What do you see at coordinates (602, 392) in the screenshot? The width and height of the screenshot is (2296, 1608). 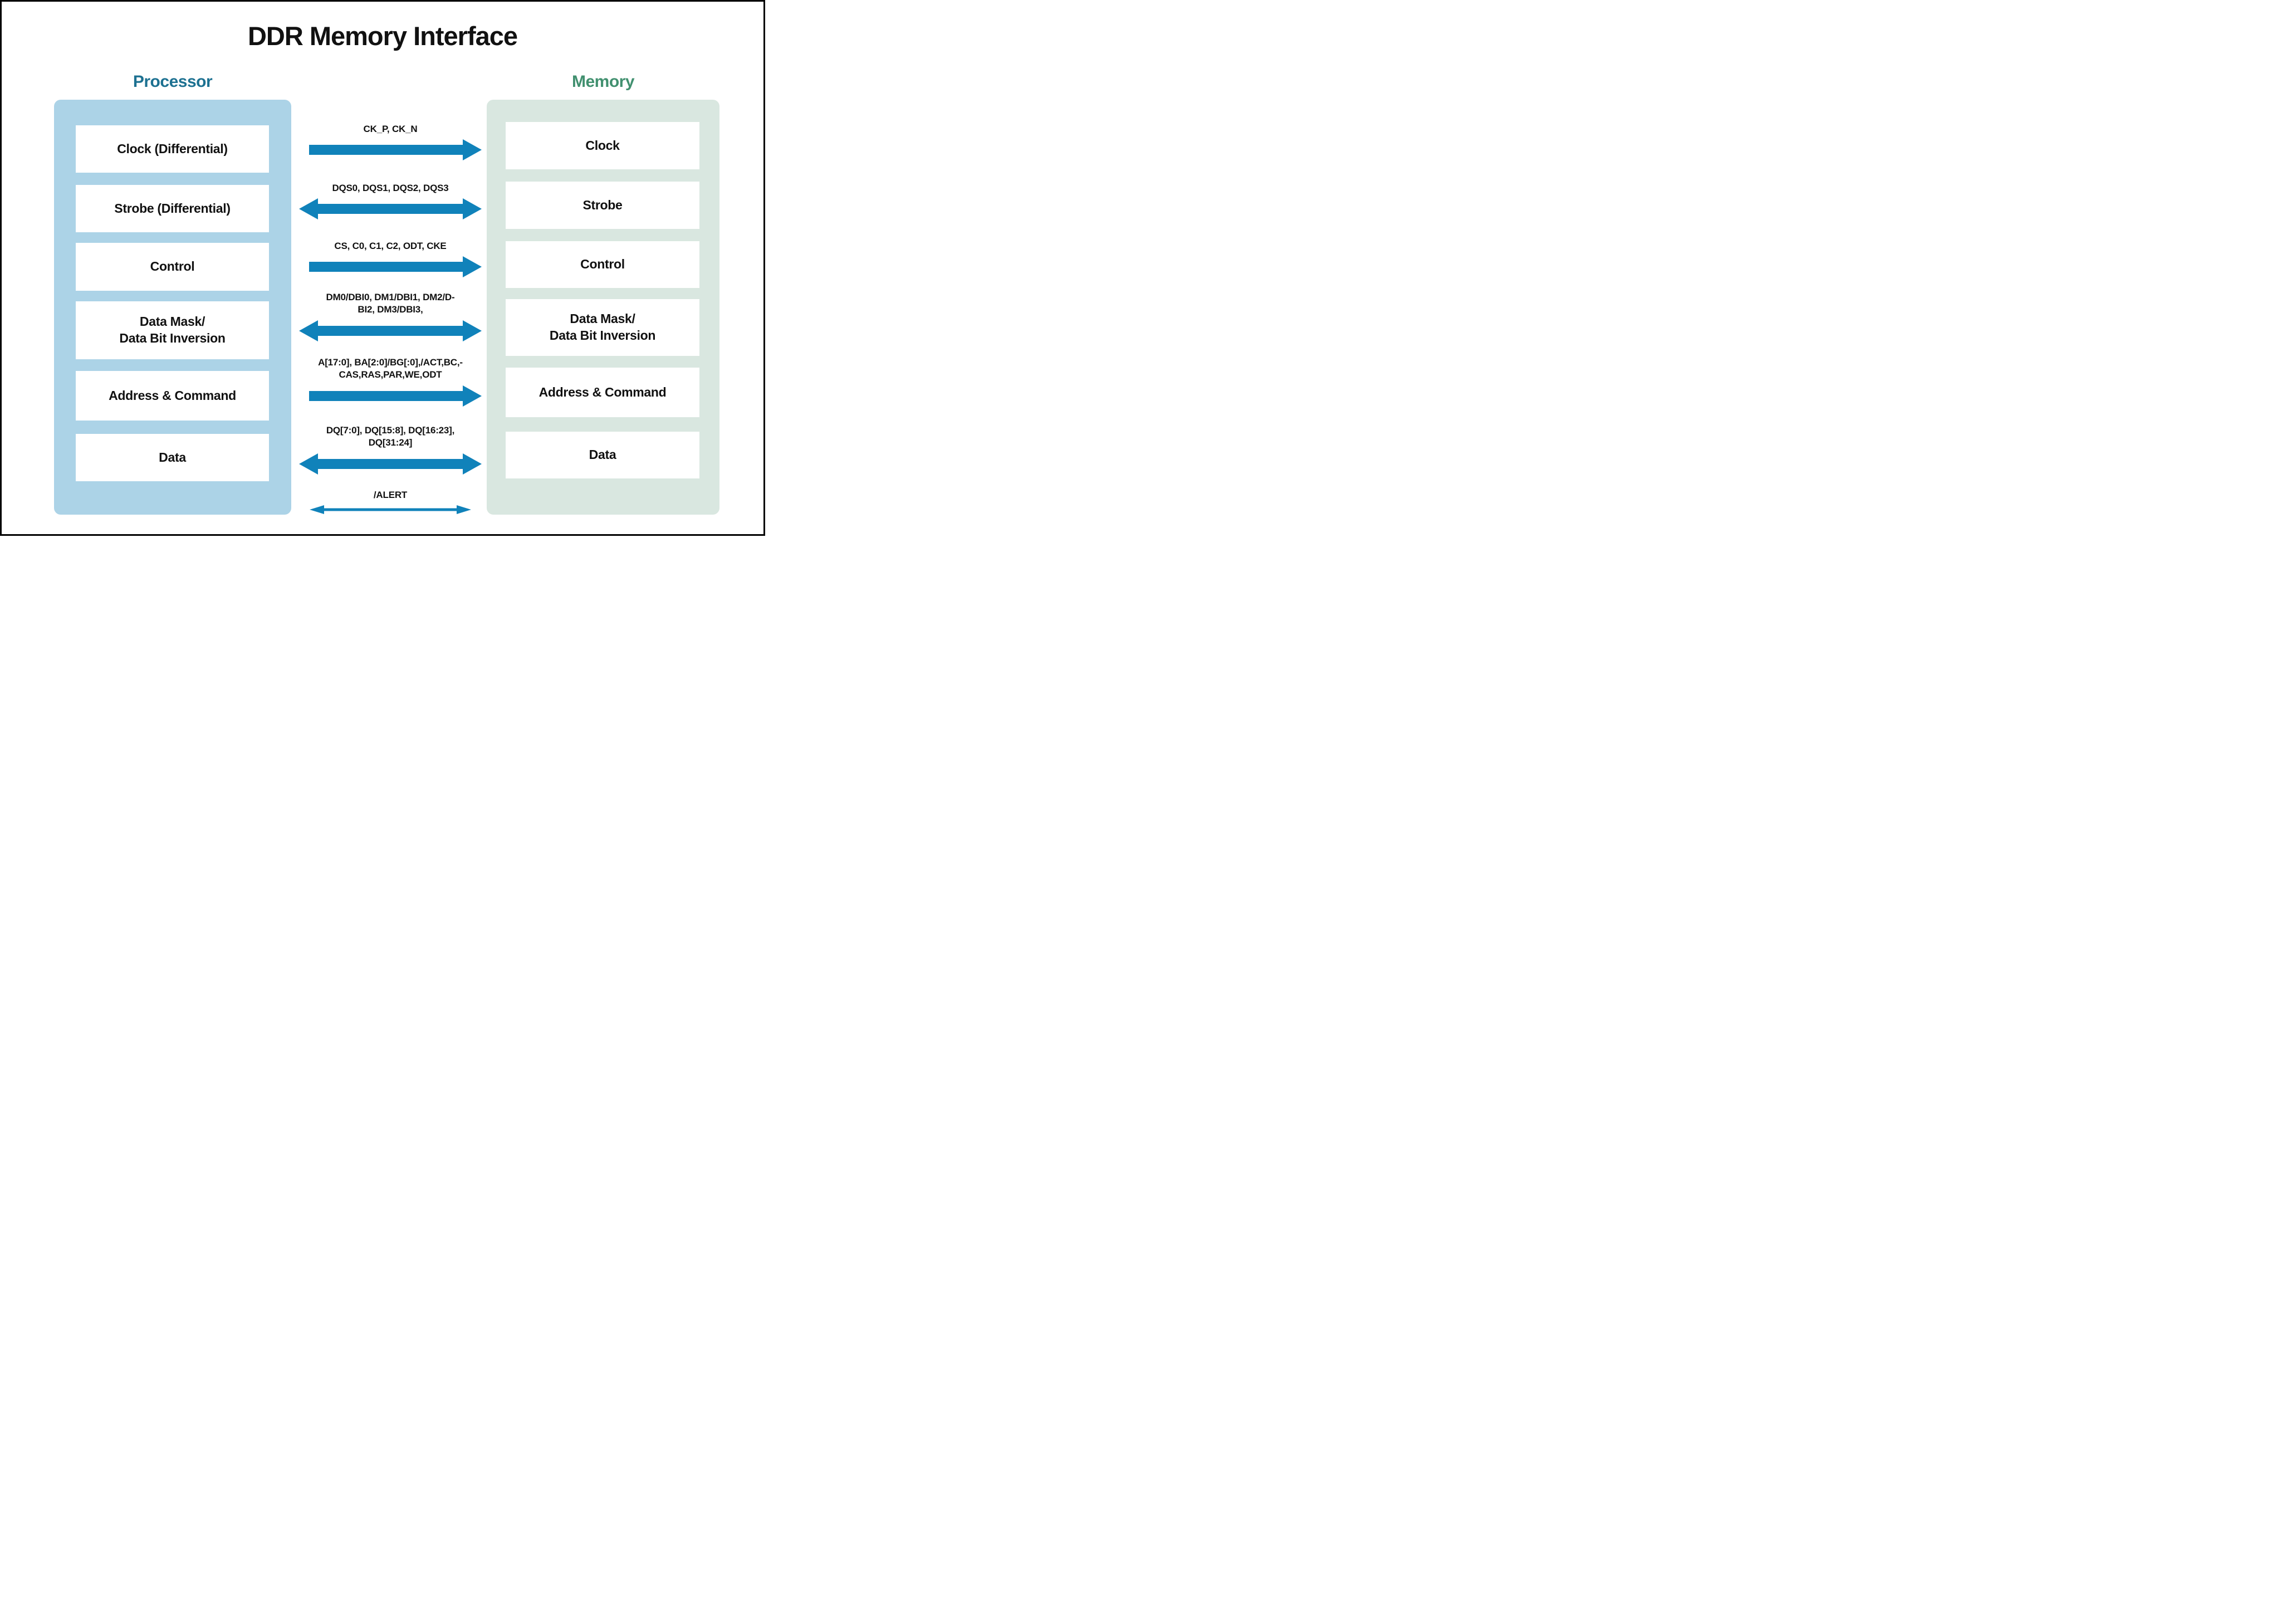 I see `memory-box-address-command: Address & Command` at bounding box center [602, 392].